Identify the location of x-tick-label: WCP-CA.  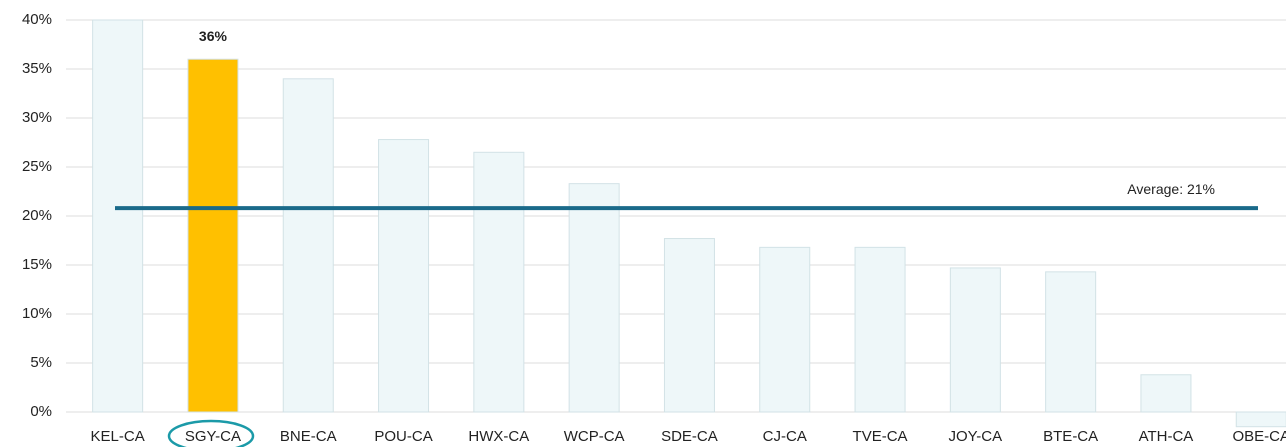
(594, 436).